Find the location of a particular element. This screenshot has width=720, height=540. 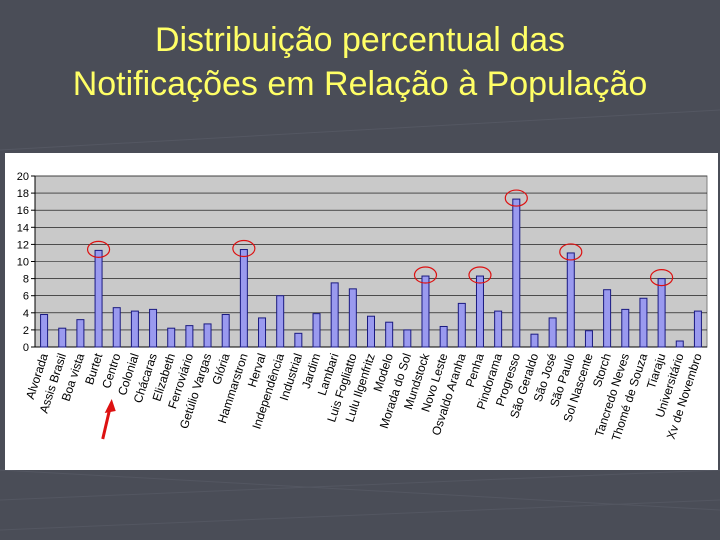

y-tick-label: 14 is located at coordinates (23, 228).